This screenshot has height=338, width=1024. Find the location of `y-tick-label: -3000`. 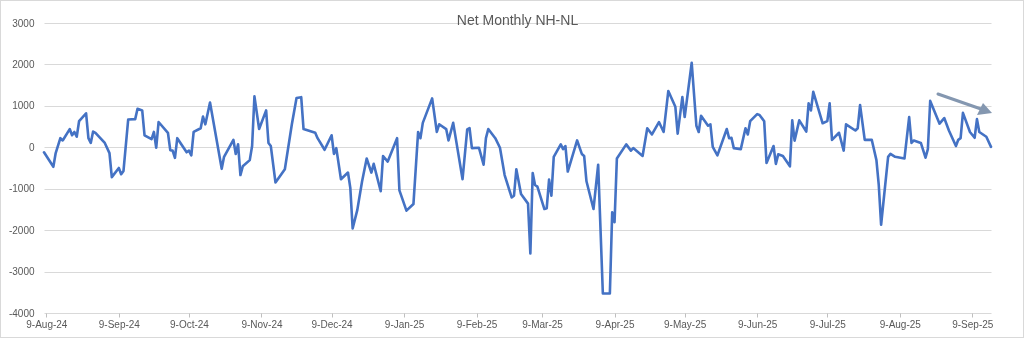

y-tick-label: -3000 is located at coordinates (21, 272).